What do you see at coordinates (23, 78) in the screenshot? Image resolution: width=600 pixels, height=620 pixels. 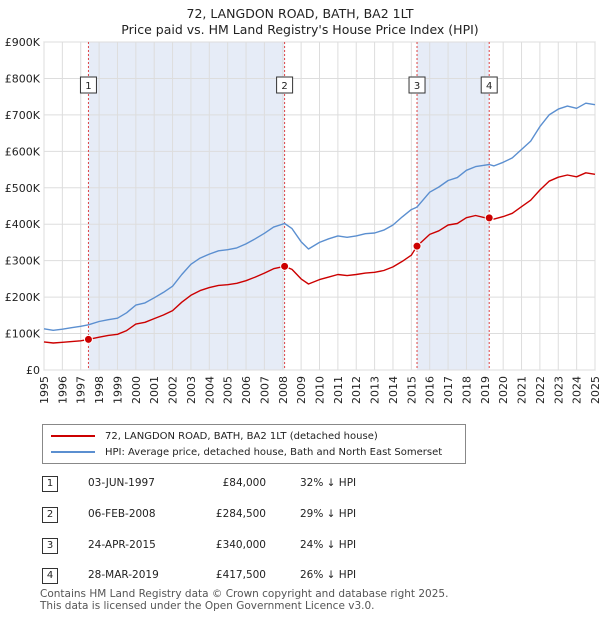 I see `y-tick-label: £800K` at bounding box center [23, 78].